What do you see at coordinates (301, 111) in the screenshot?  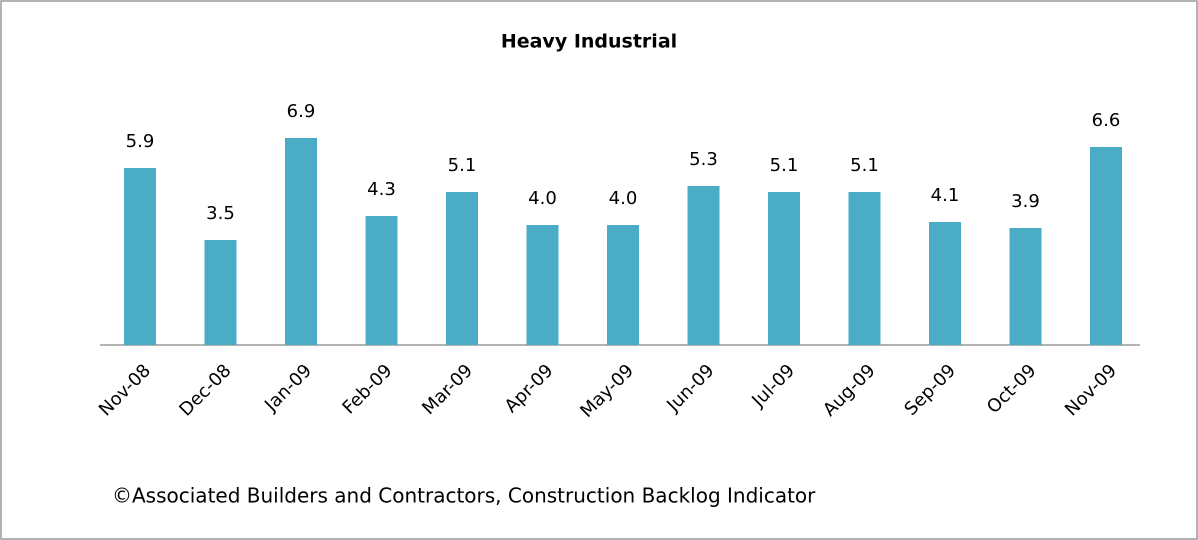 I see `value-label: 6.9` at bounding box center [301, 111].